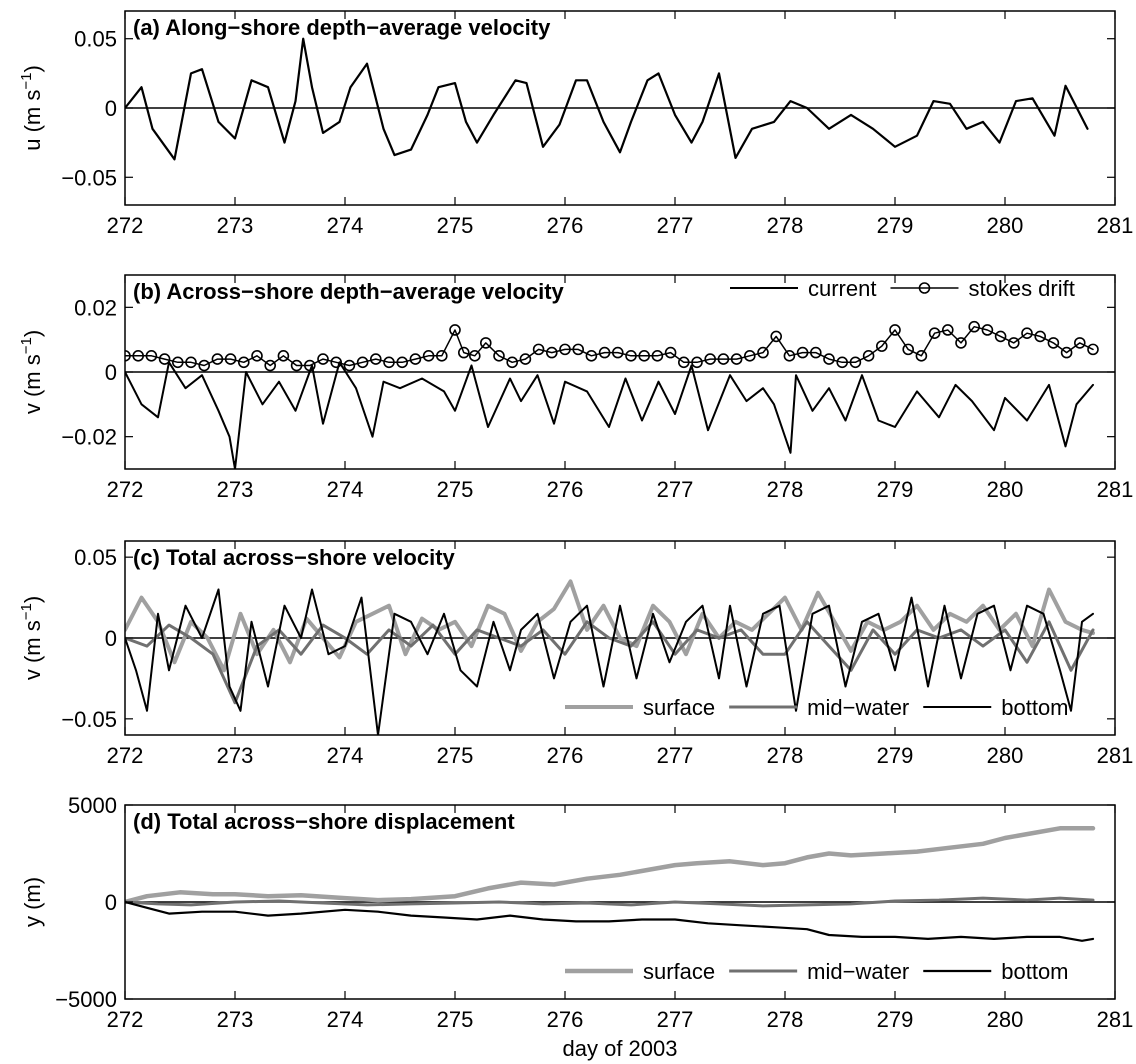 The image size is (1136, 1064). I want to click on y-axis-label-exponent: −1, so click(26, 611).